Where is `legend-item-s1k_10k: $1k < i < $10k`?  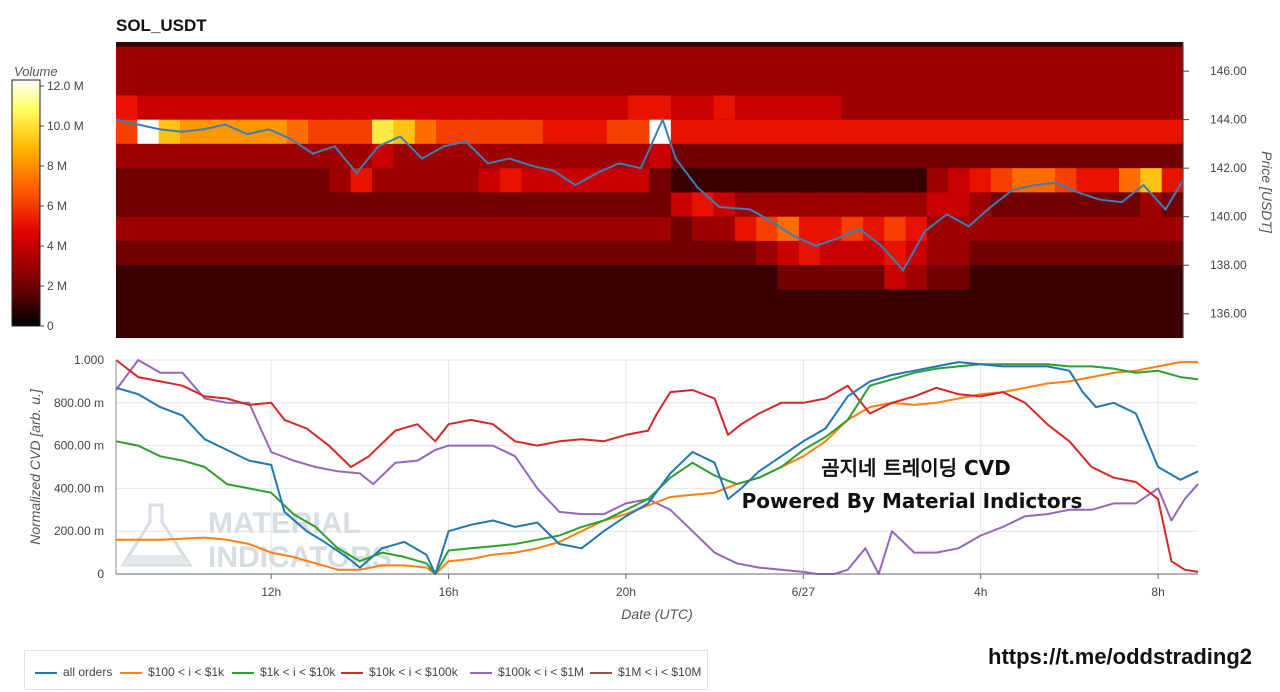 legend-item-s1k_10k: $1k < i < $10k is located at coordinates (283, 672).